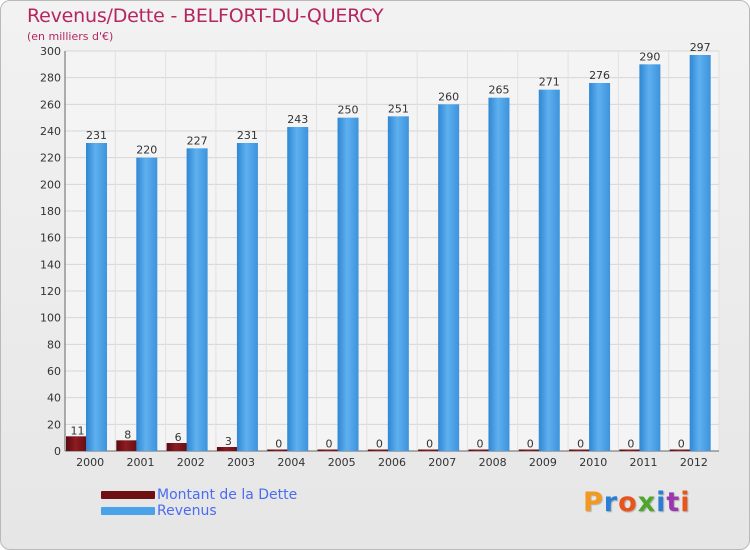 Image resolution: width=750 pixels, height=550 pixels. I want to click on x-tick-label: 2000, so click(90, 462).